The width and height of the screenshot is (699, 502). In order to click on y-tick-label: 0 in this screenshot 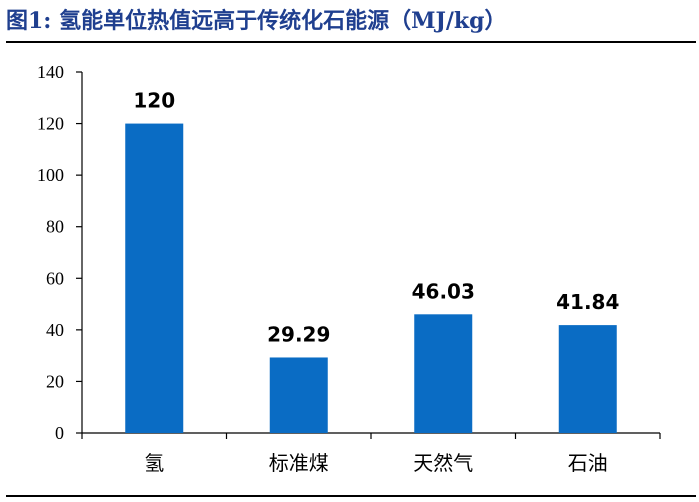, I will do `click(59, 433)`.